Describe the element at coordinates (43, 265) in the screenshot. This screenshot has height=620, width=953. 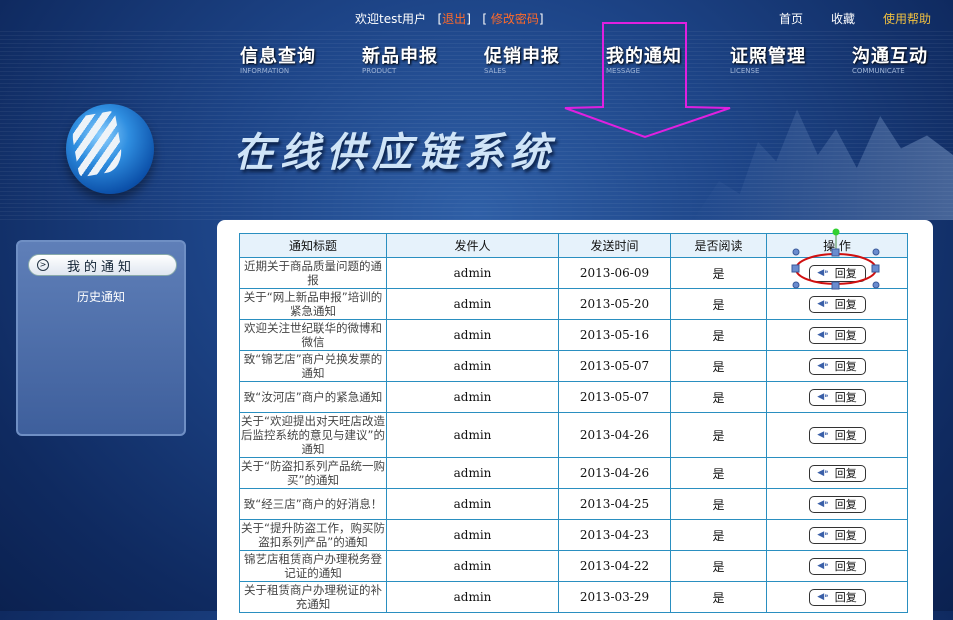
I see `circle-chevron-right-icon: >` at that location.